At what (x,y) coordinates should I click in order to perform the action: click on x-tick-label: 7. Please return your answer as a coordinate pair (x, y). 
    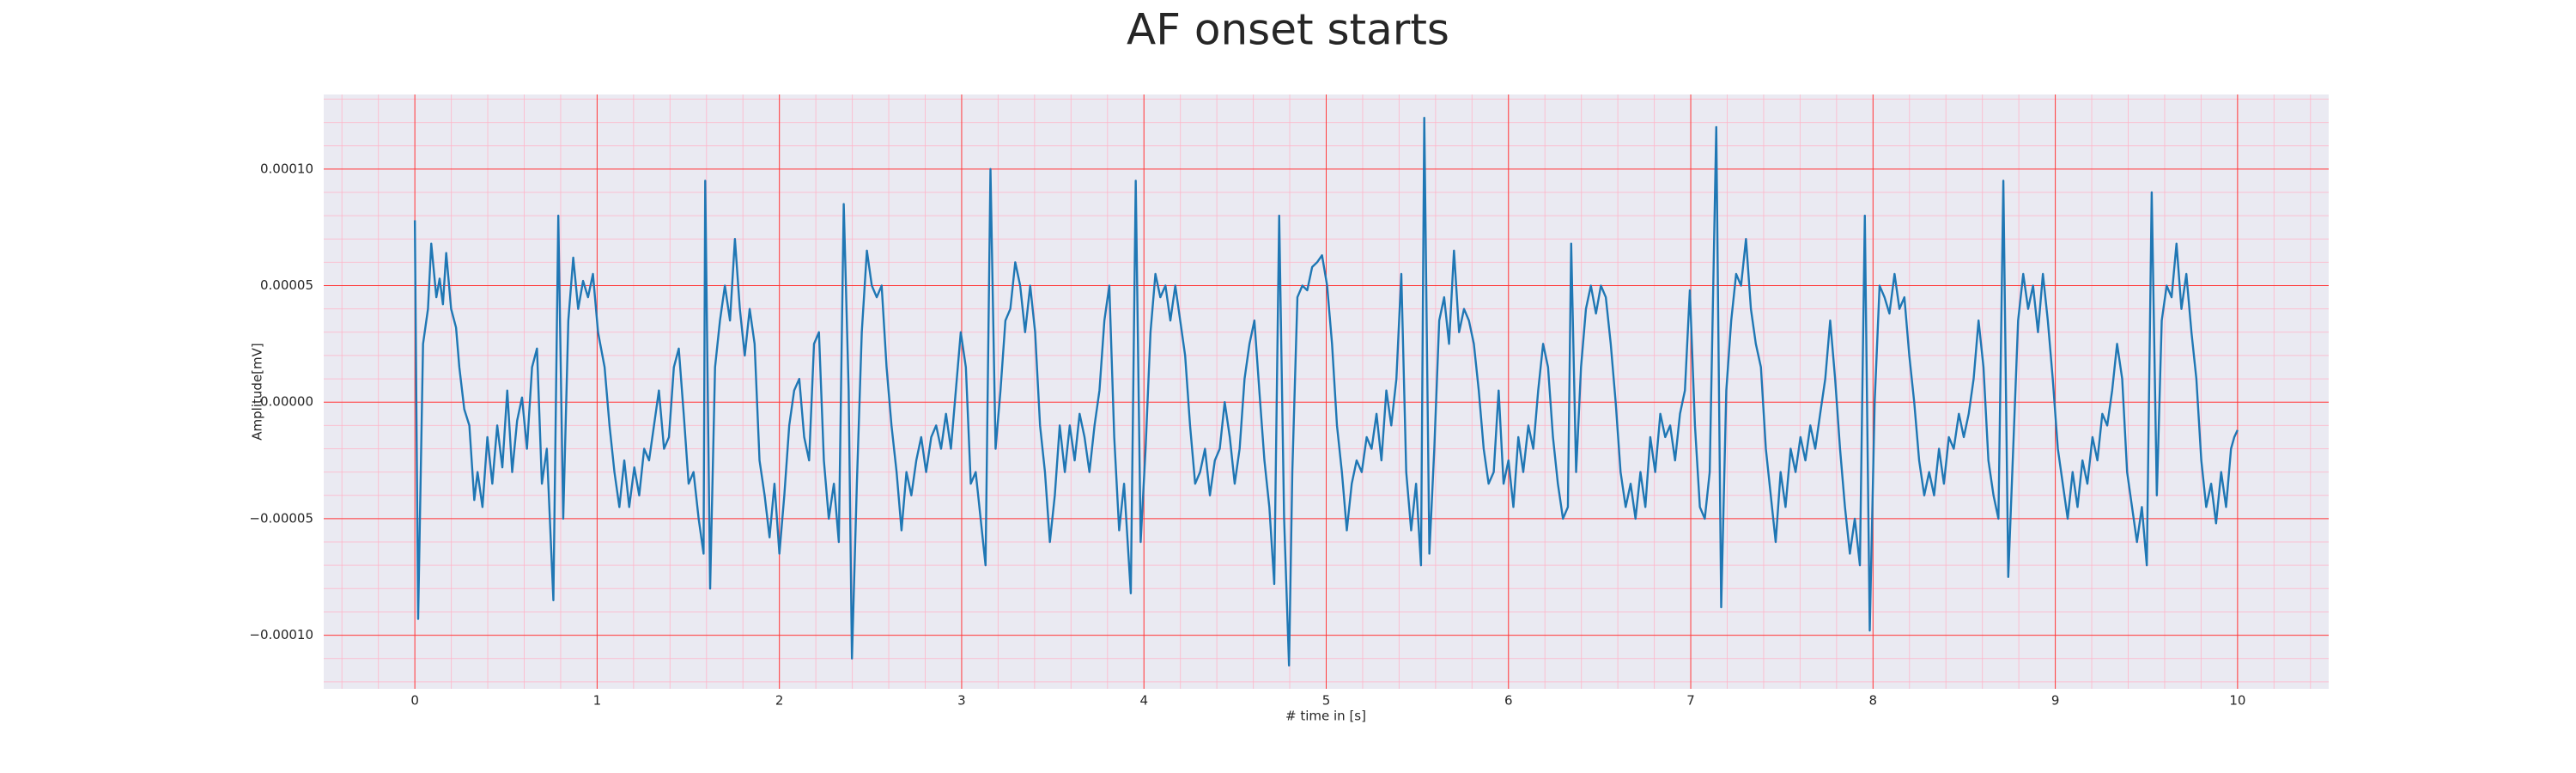
    Looking at the image, I should click on (1690, 701).